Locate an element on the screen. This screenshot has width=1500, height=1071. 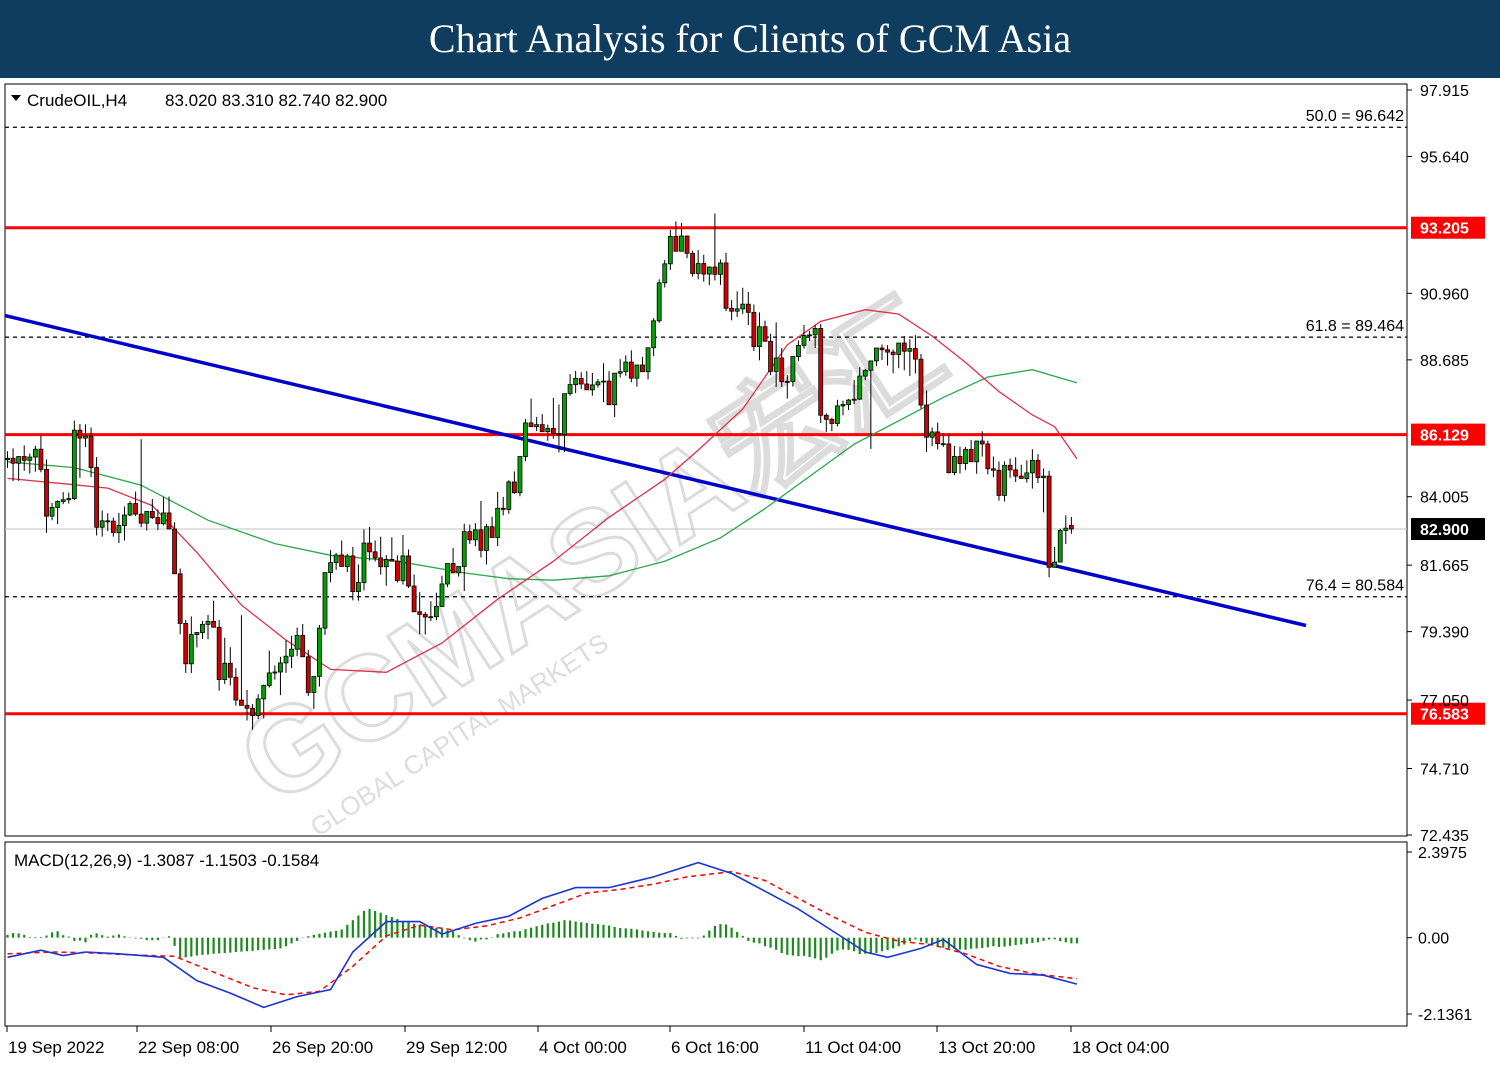
level-price-label: 76.583 is located at coordinates (1444, 715).